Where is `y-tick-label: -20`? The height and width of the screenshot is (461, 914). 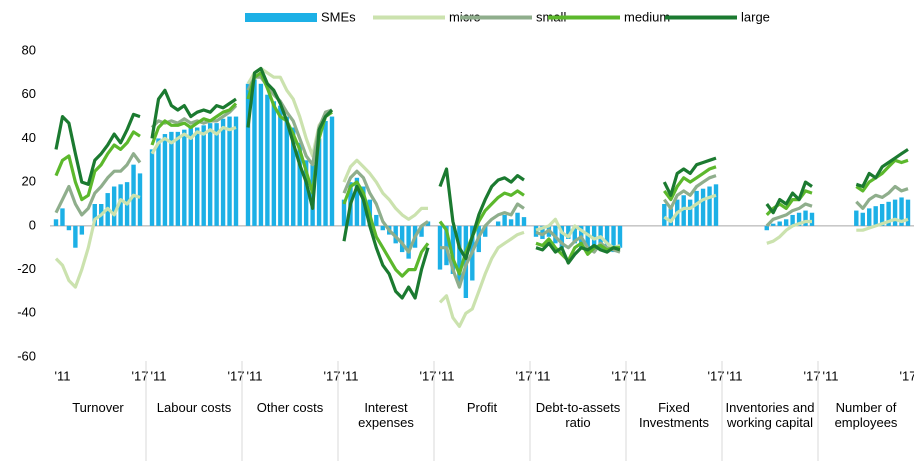
y-tick-label: -20 is located at coordinates (26, 268).